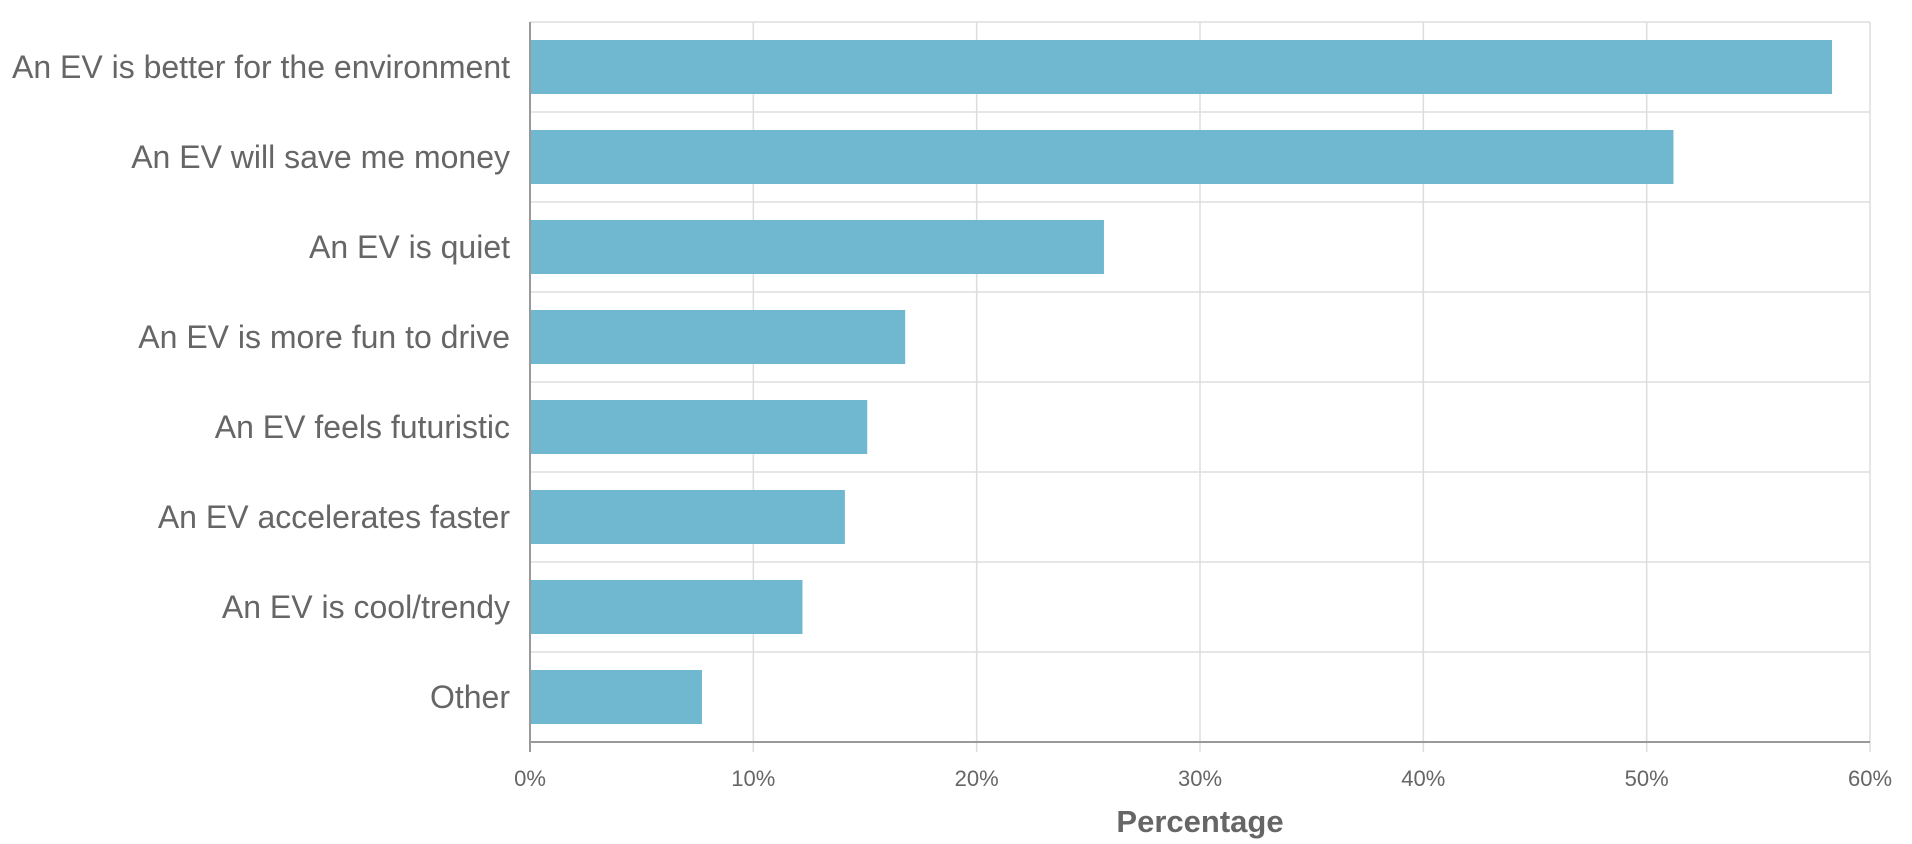  Describe the element at coordinates (1423, 778) in the screenshot. I see `x-tick-label: 40%` at that location.